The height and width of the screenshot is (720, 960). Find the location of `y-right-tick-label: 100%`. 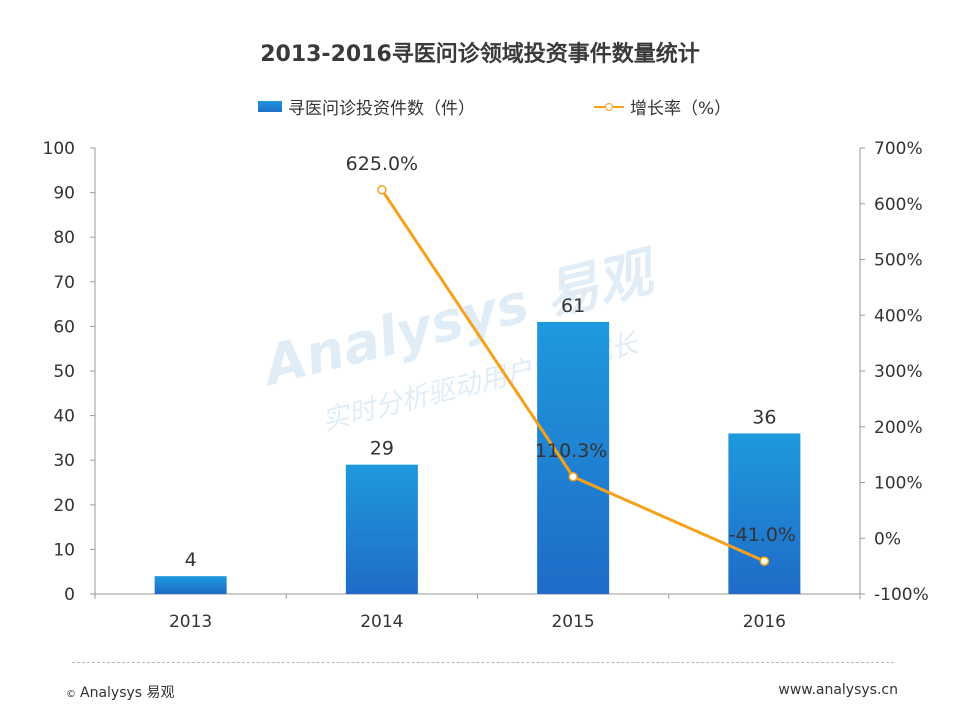

y-right-tick-label: 100% is located at coordinates (898, 484).